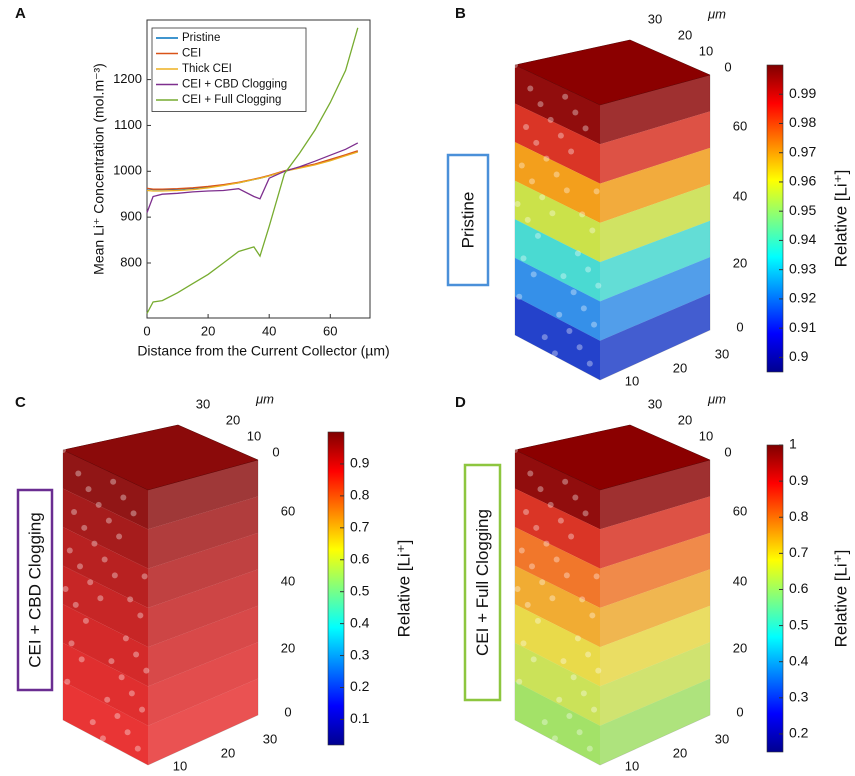 This screenshot has height=776, width=855. Describe the element at coordinates (799, 516) in the screenshot. I see `colorbar-tick-label: 0.8` at that location.